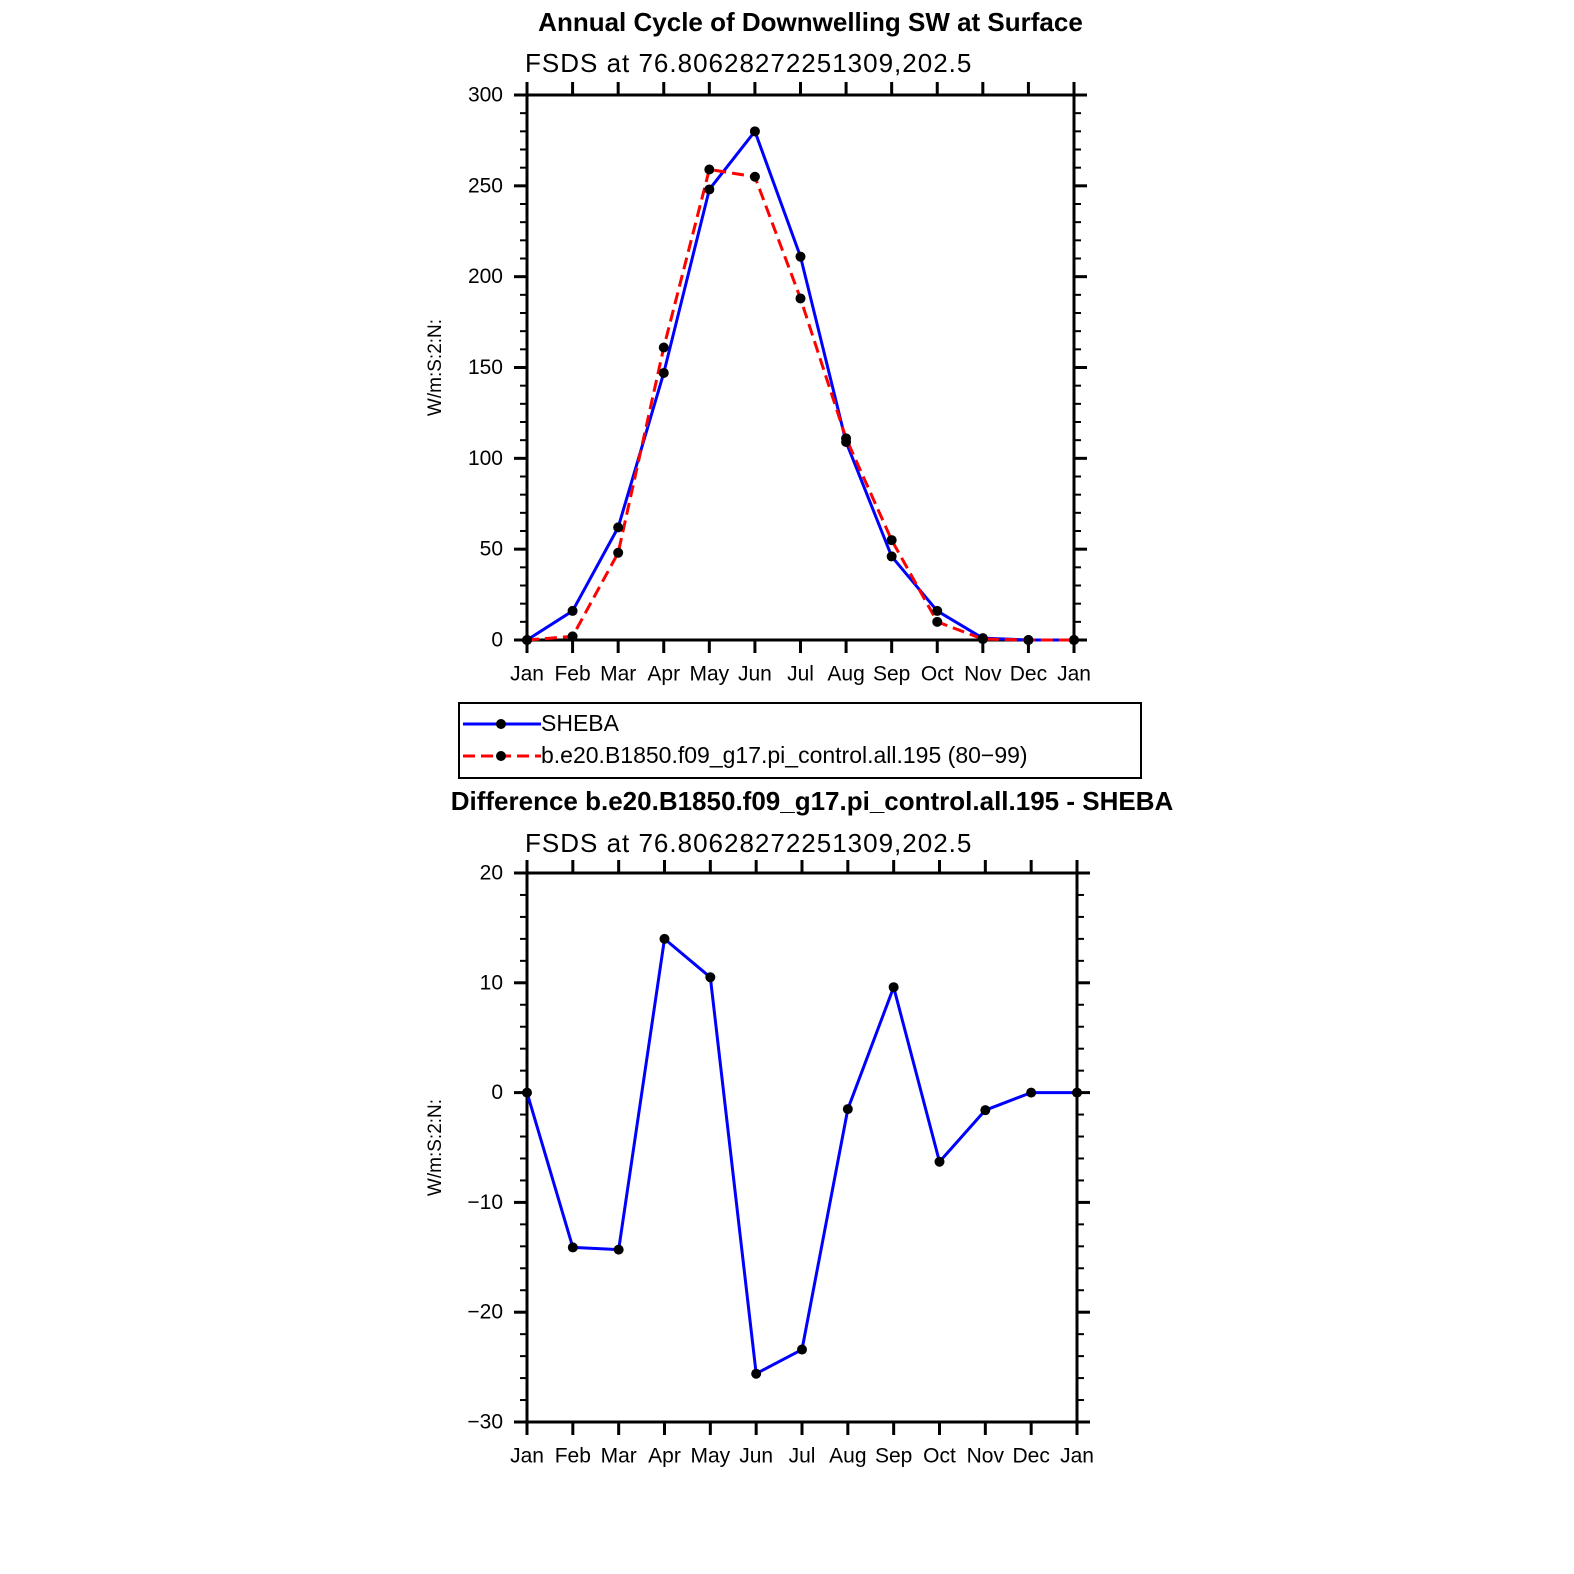 This screenshot has height=1574, width=1574. I want to click on y-tick-label: 10, so click(491, 982).